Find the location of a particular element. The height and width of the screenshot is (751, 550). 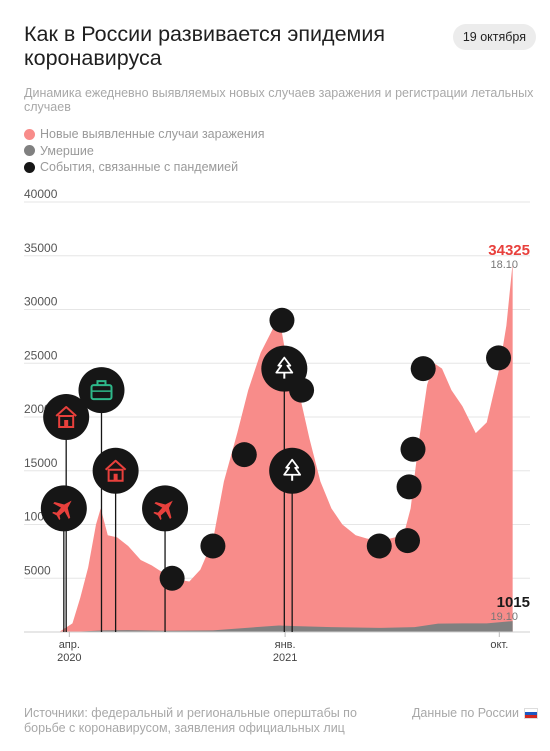

y-tick-label: 15000 is located at coordinates (41, 463).